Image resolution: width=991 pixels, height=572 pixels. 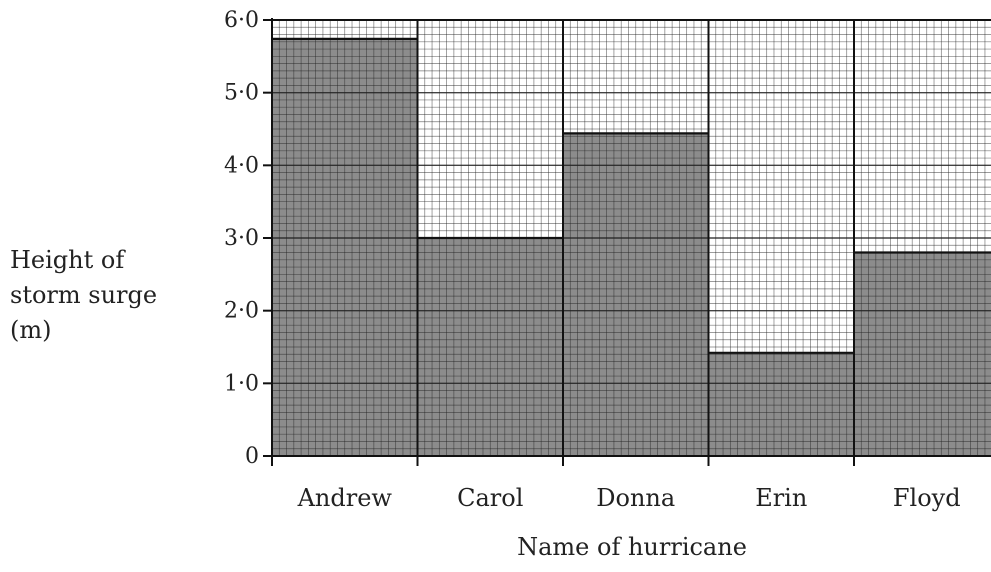 I want to click on y-axis-title: Height of storm surge (m), so click(x=87, y=295).